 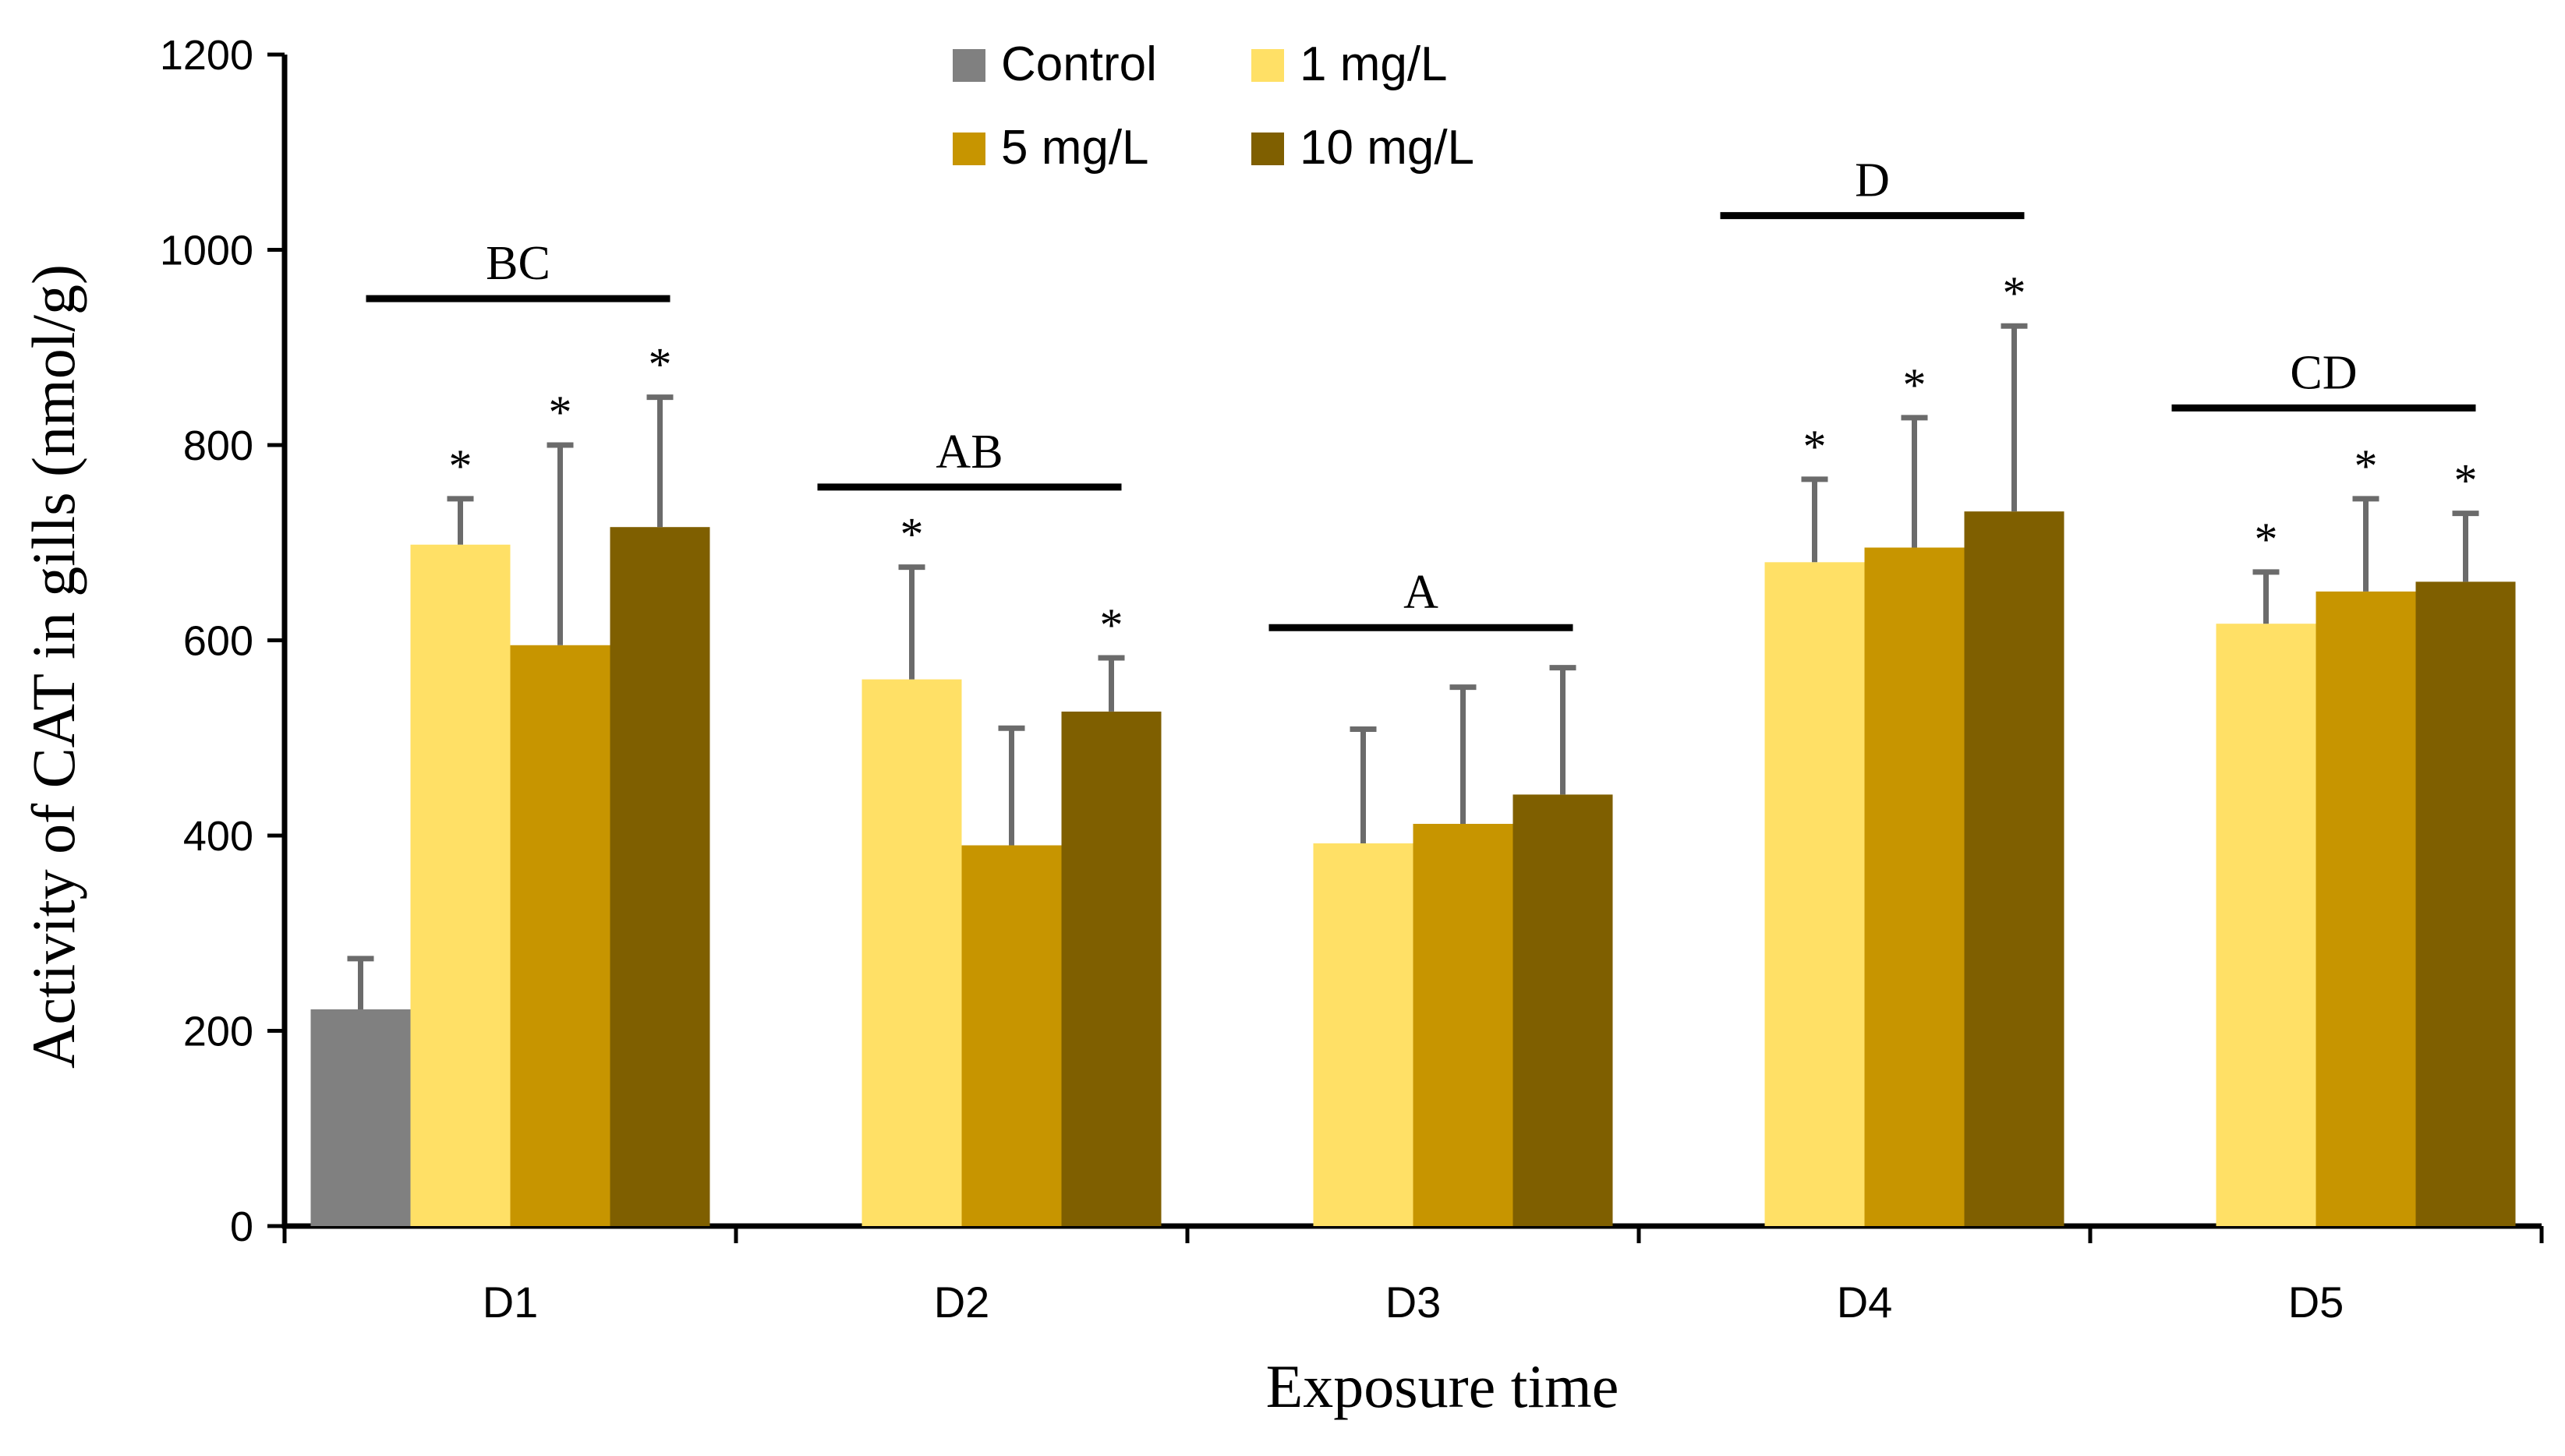 I want to click on x-ticks: D1 D2 D3 D4 D5, so click(x=1413, y=1277).